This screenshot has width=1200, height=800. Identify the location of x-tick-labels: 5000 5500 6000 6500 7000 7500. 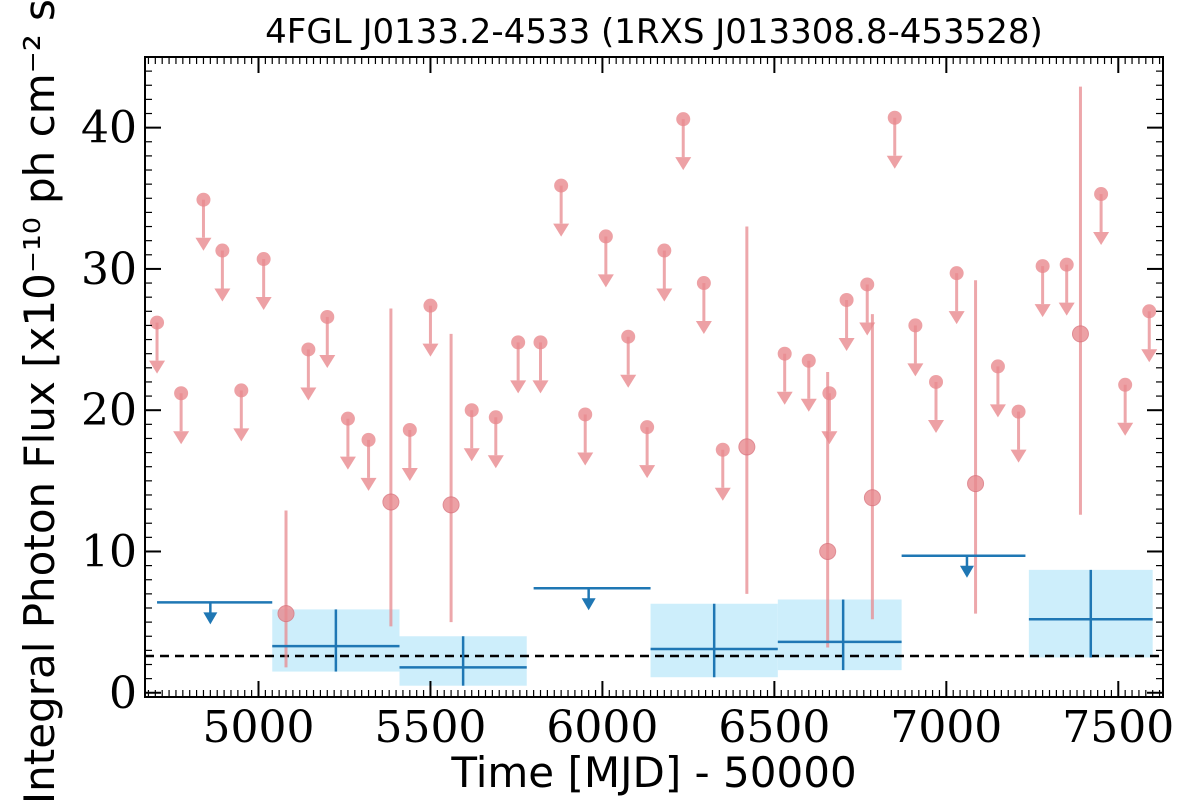
(689, 727).